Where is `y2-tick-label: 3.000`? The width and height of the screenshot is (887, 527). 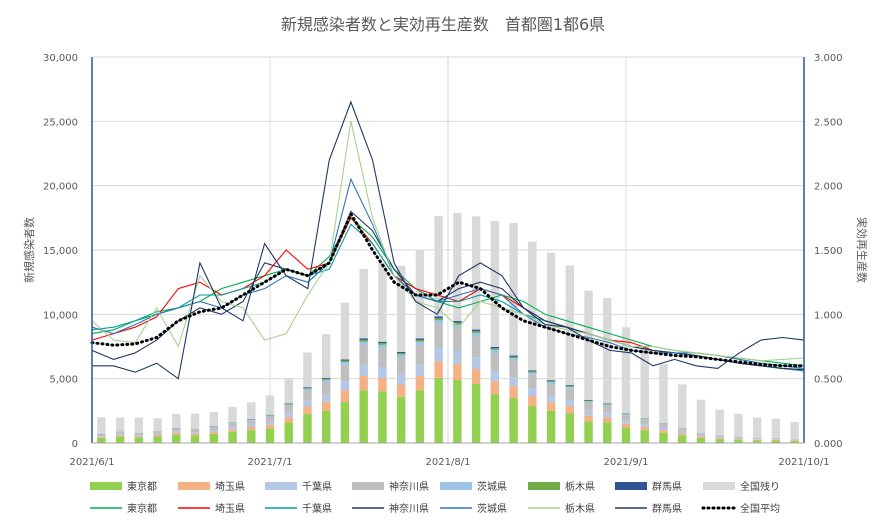 y2-tick-label: 3.000 is located at coordinates (828, 58).